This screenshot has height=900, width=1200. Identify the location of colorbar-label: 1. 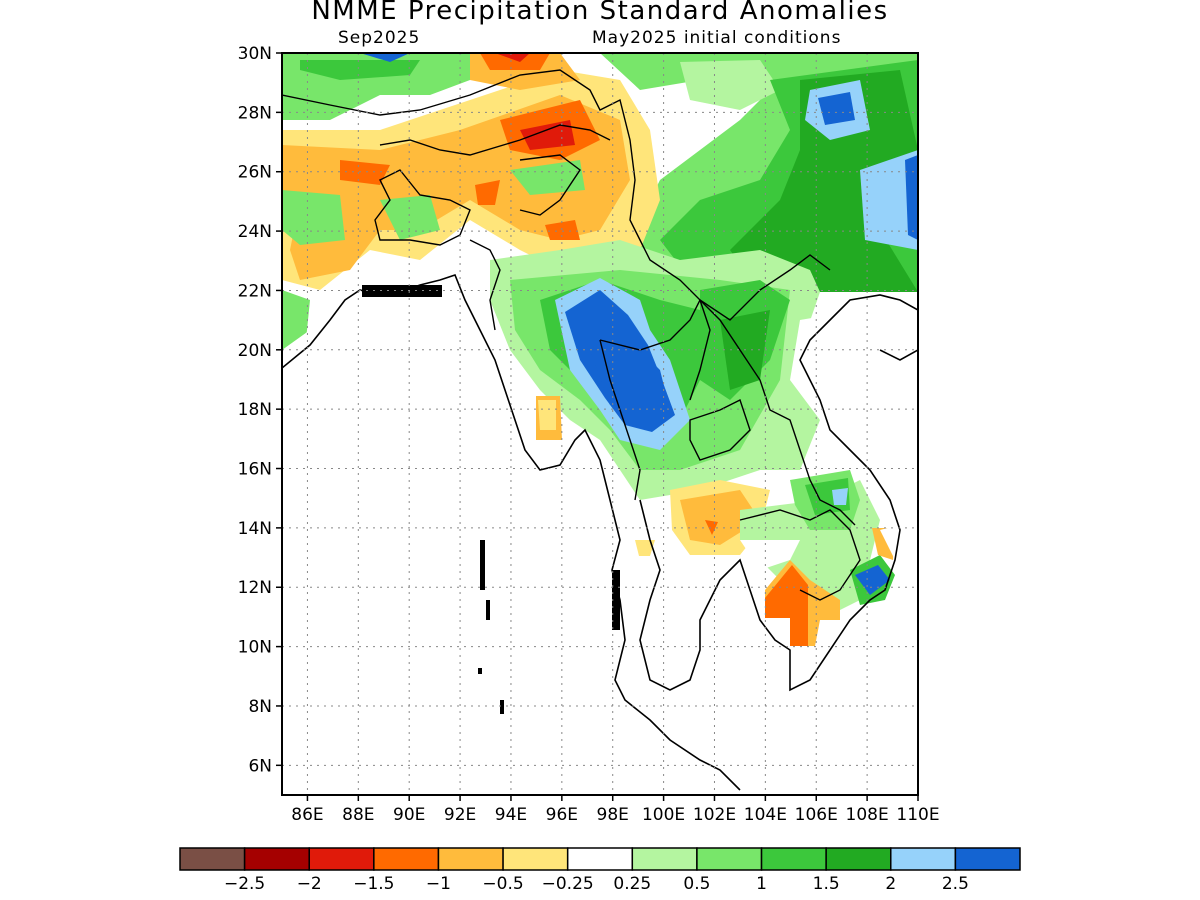
(761, 884).